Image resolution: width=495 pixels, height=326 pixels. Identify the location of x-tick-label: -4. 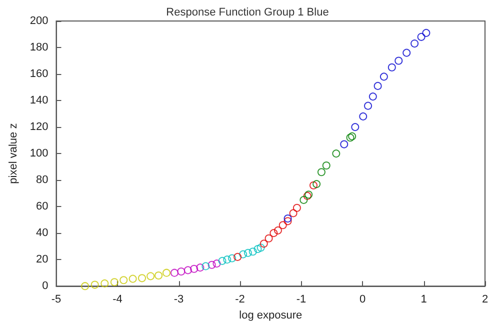
(117, 300).